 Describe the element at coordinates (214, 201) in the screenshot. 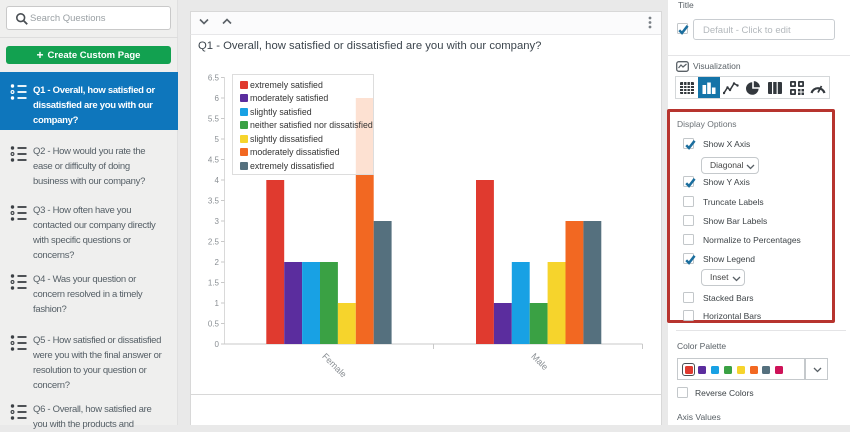

I see `svg-text: 3.5` at that location.